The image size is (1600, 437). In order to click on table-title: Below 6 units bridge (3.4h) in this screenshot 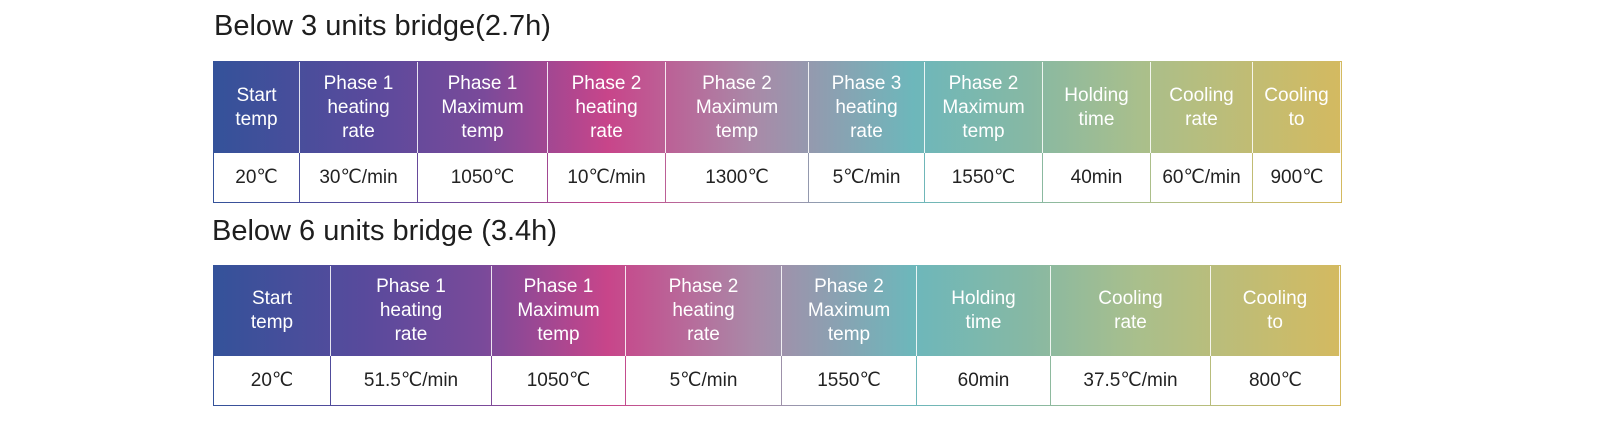, I will do `click(384, 231)`.